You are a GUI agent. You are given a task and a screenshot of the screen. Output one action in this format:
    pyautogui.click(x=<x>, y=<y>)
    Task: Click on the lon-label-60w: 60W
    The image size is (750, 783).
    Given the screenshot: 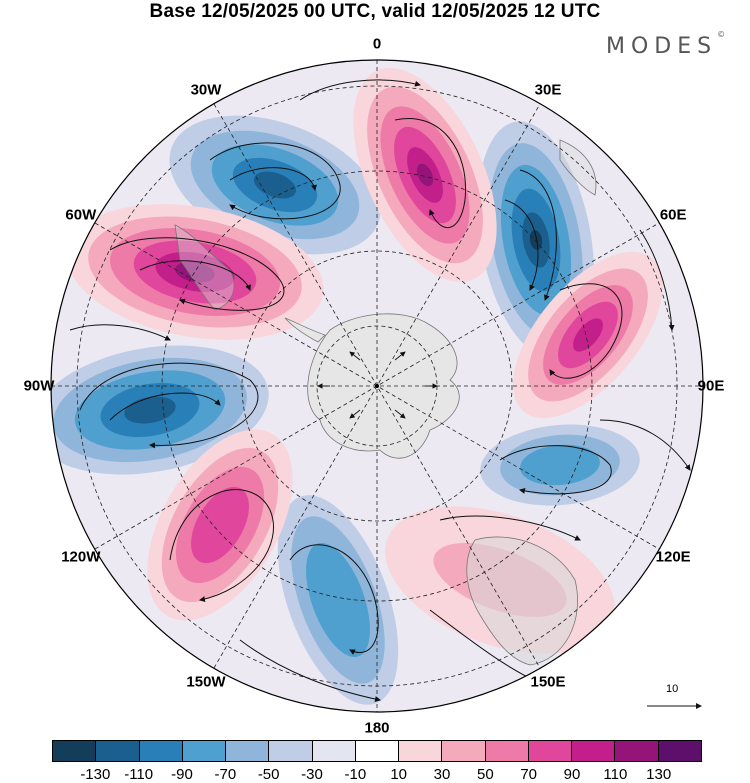 What is the action you would take?
    pyautogui.click(x=81, y=215)
    